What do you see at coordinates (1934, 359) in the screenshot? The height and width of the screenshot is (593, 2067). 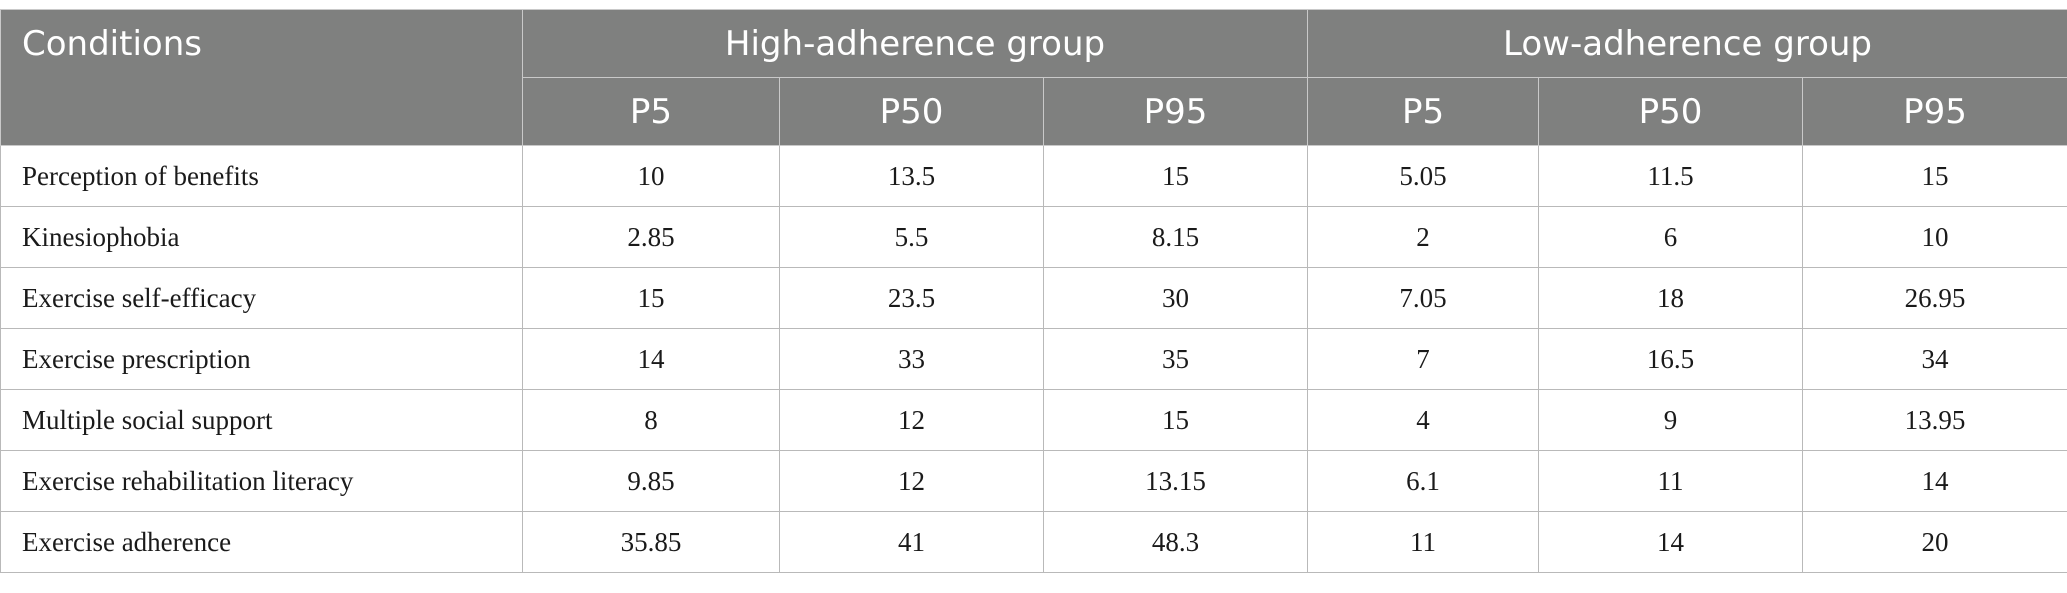 I see `table-cell: 34` at bounding box center [1934, 359].